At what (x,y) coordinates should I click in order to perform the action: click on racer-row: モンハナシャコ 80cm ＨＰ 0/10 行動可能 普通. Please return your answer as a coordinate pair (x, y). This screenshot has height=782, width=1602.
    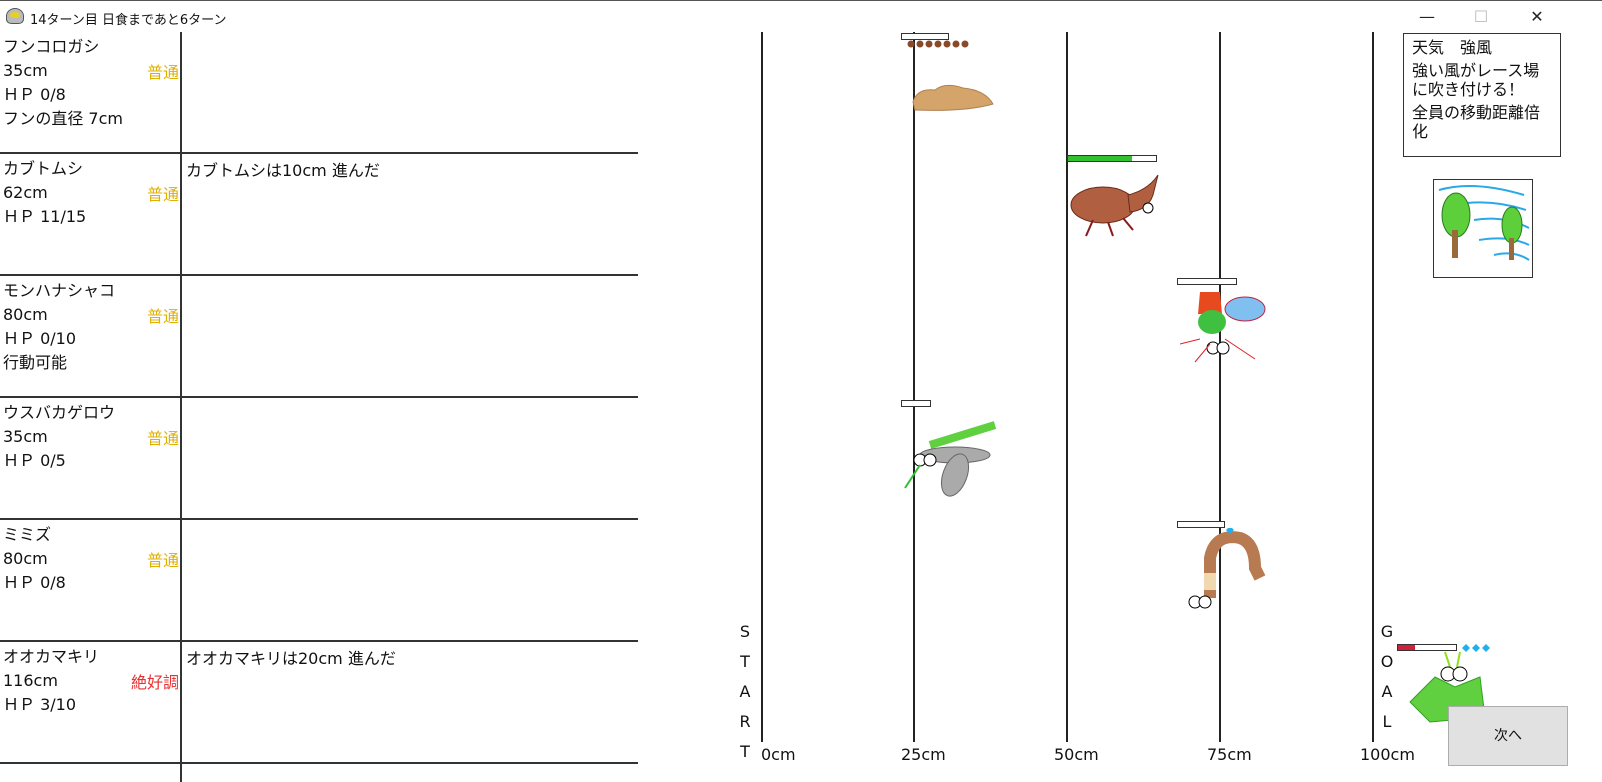
    Looking at the image, I should click on (319, 337).